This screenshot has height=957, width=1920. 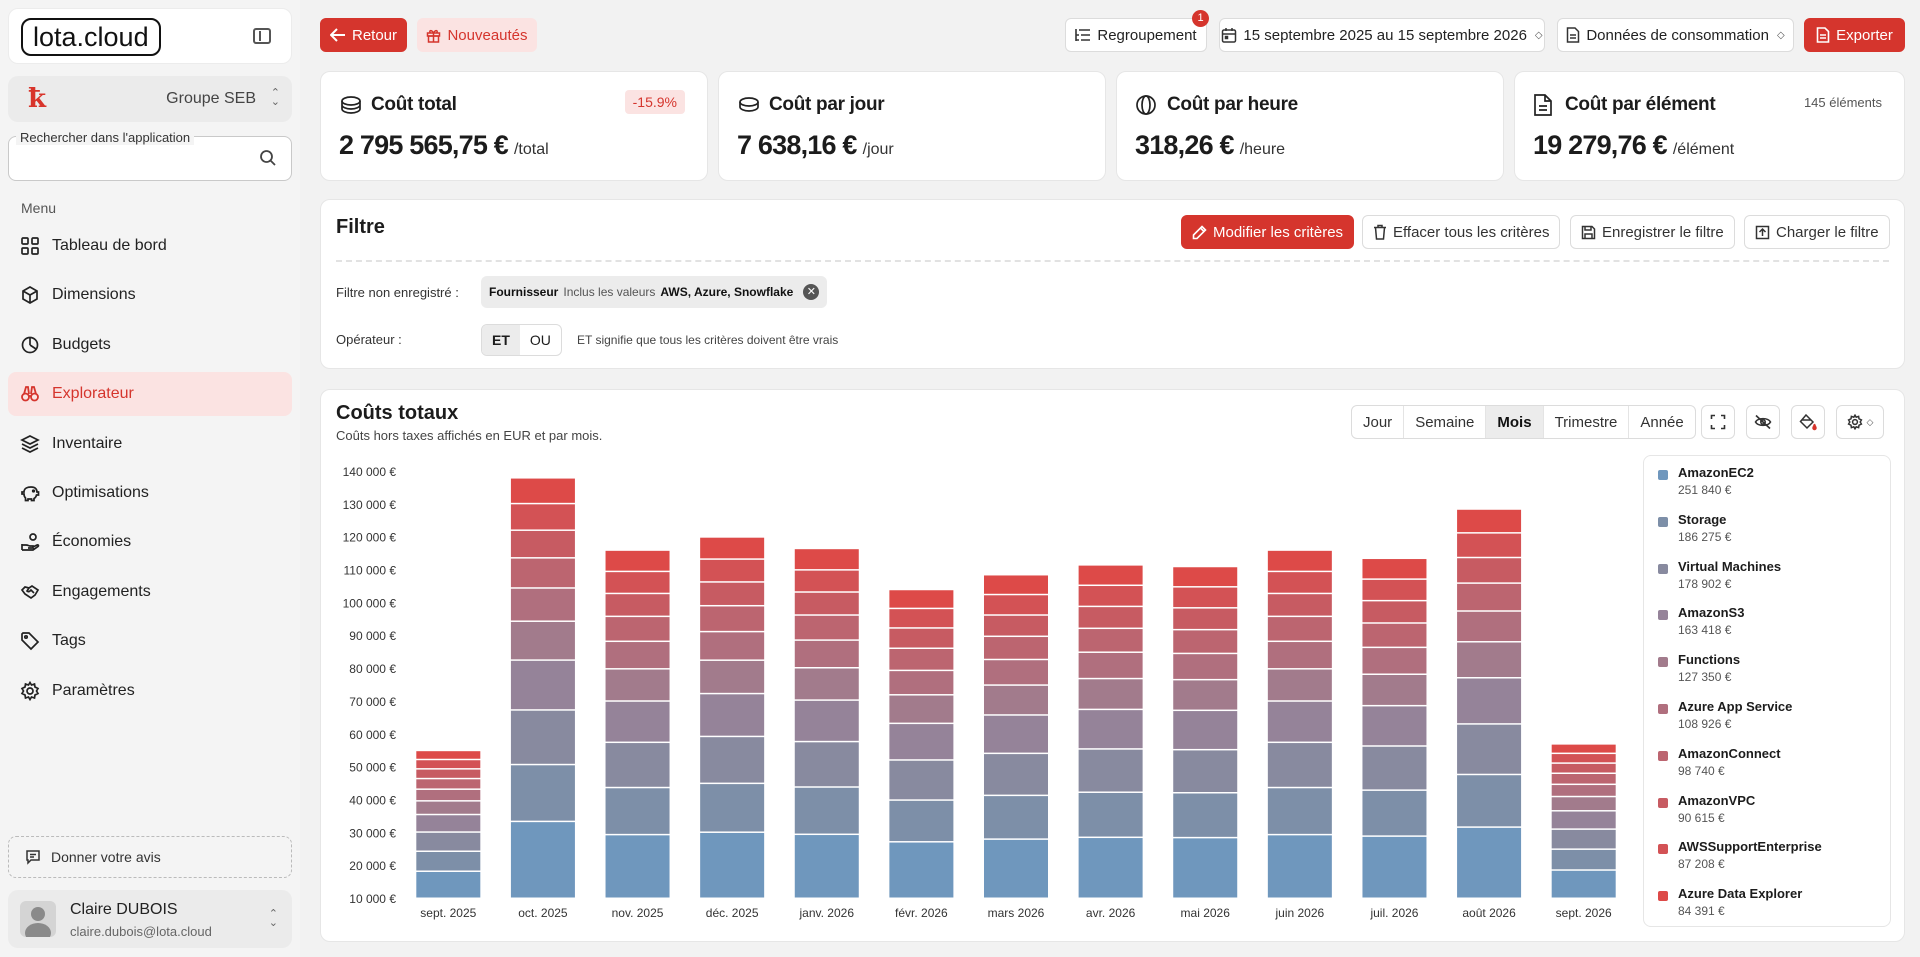 What do you see at coordinates (1378, 422) in the screenshot?
I see `period-day: Jour` at bounding box center [1378, 422].